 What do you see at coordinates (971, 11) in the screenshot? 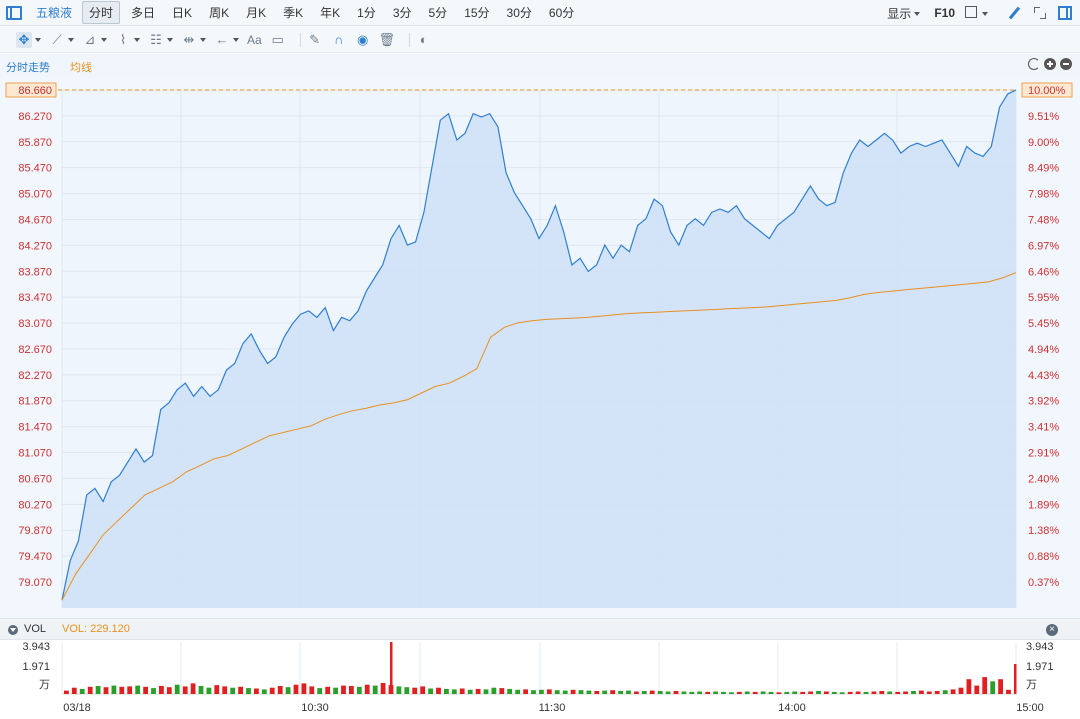
I see `square-icon` at bounding box center [971, 11].